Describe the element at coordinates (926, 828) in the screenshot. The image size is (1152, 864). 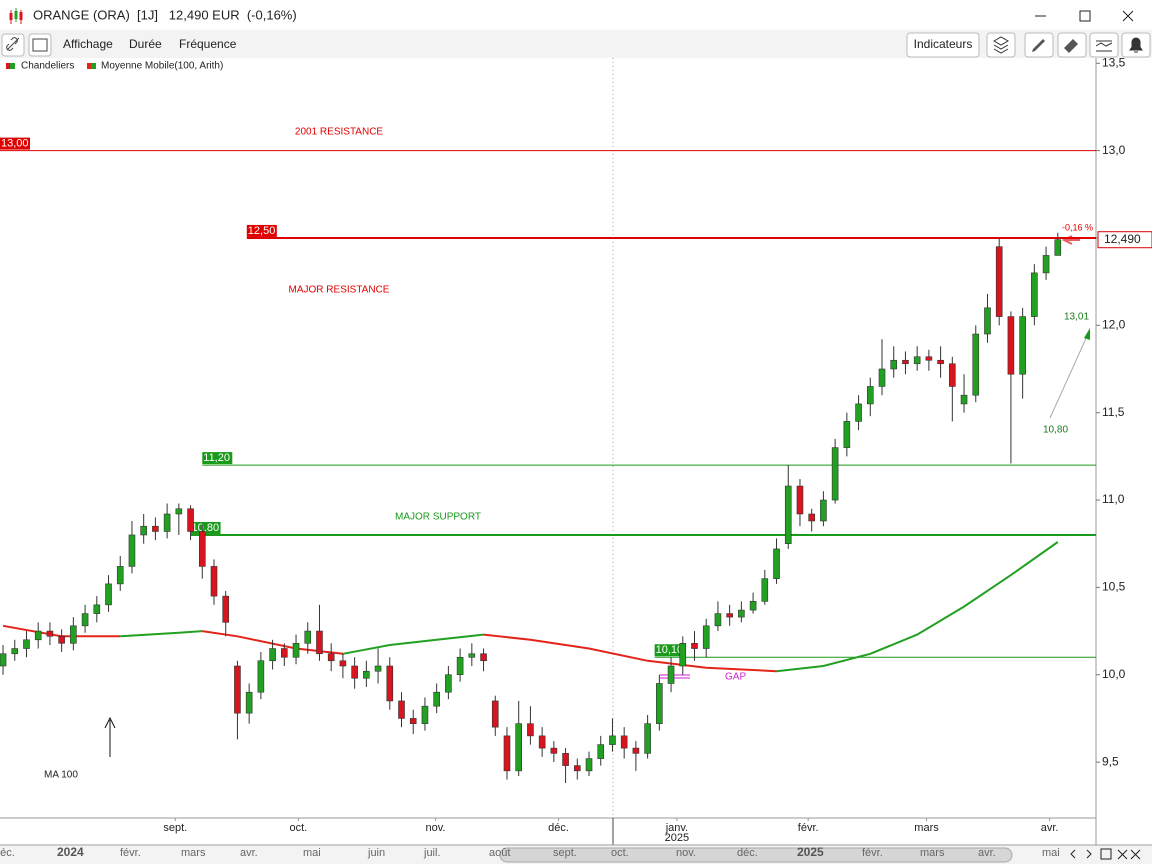
I see `x-tick-label: mars` at that location.